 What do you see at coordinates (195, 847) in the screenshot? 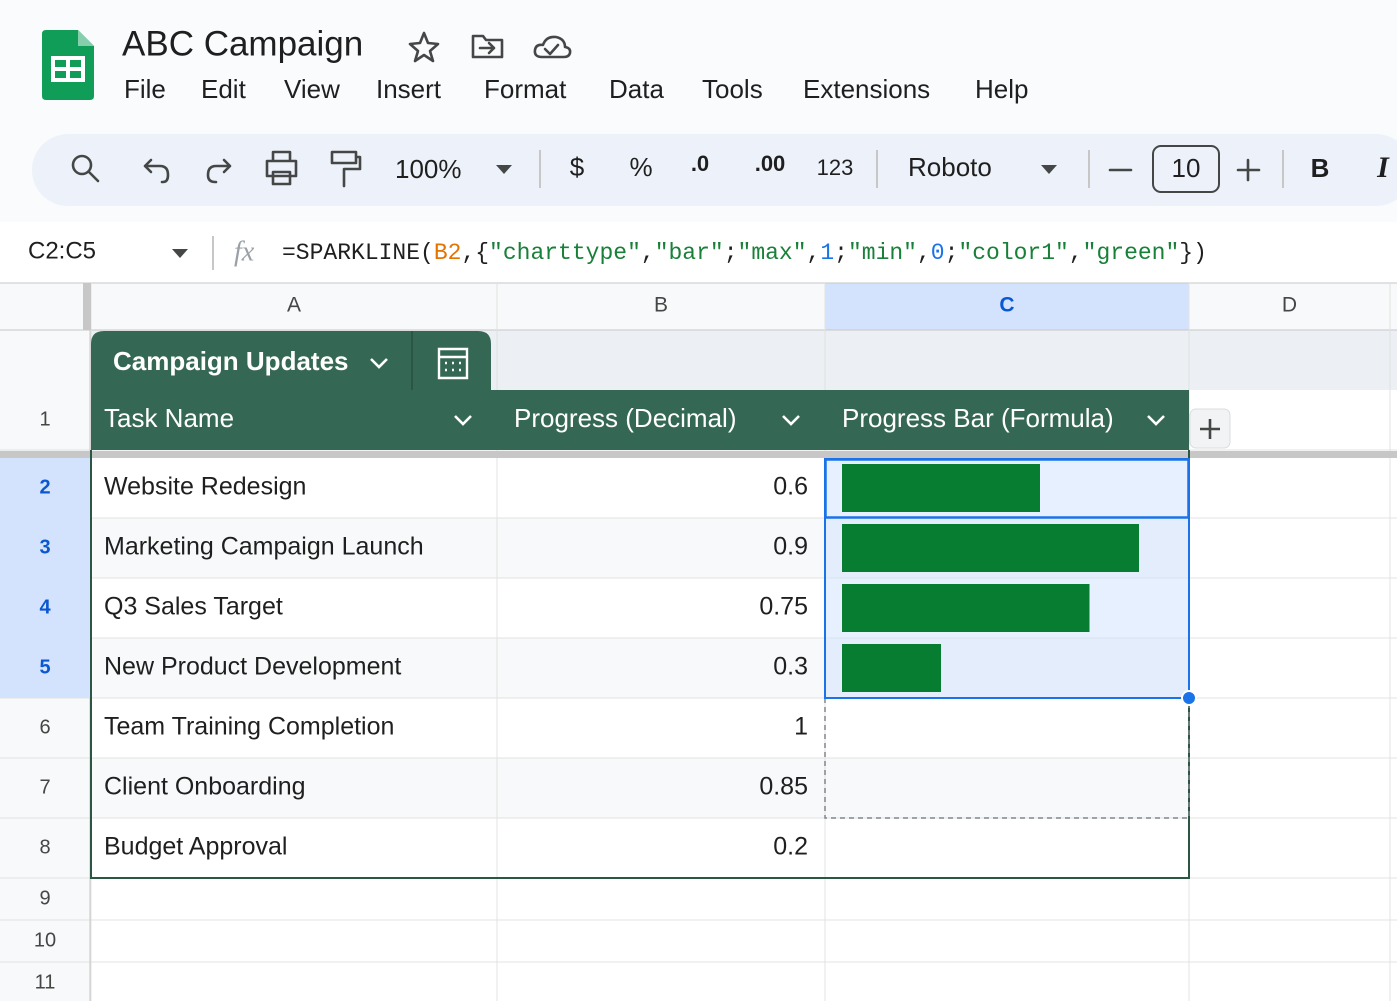
I see `cell-text: Budget Approval` at bounding box center [195, 847].